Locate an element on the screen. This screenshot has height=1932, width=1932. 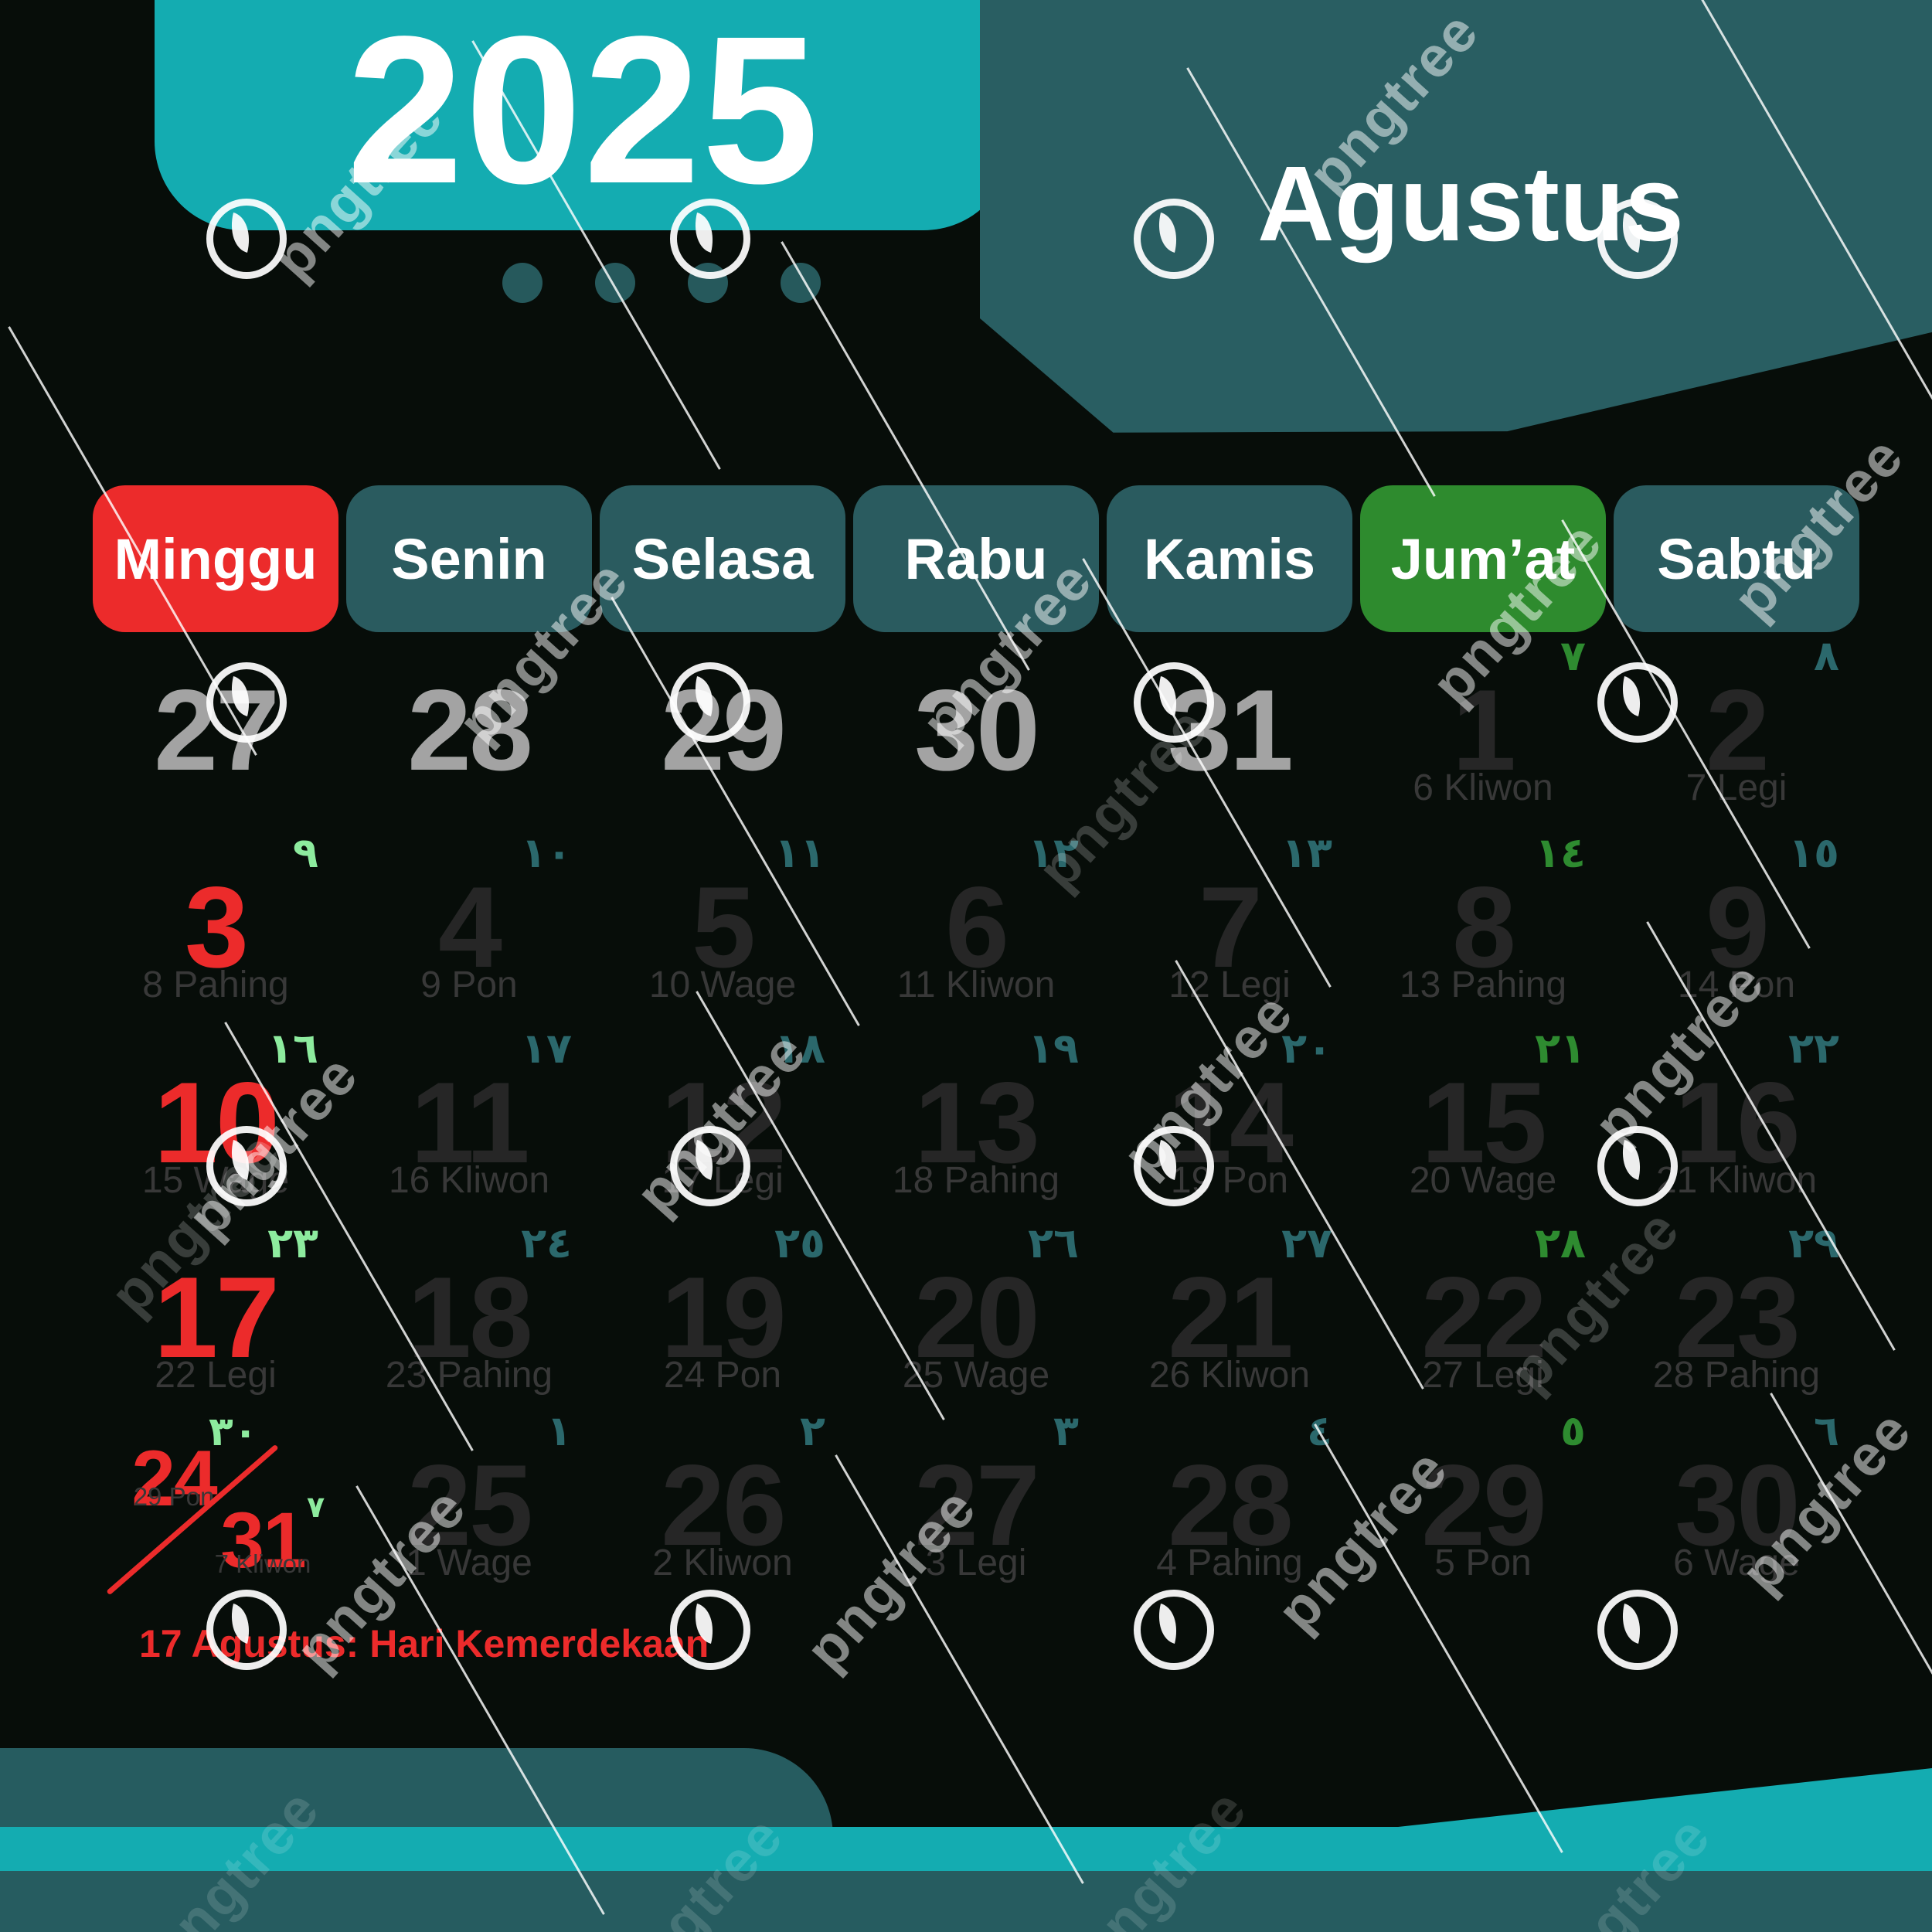
date-number: 22 is located at coordinates (1484, 1318).